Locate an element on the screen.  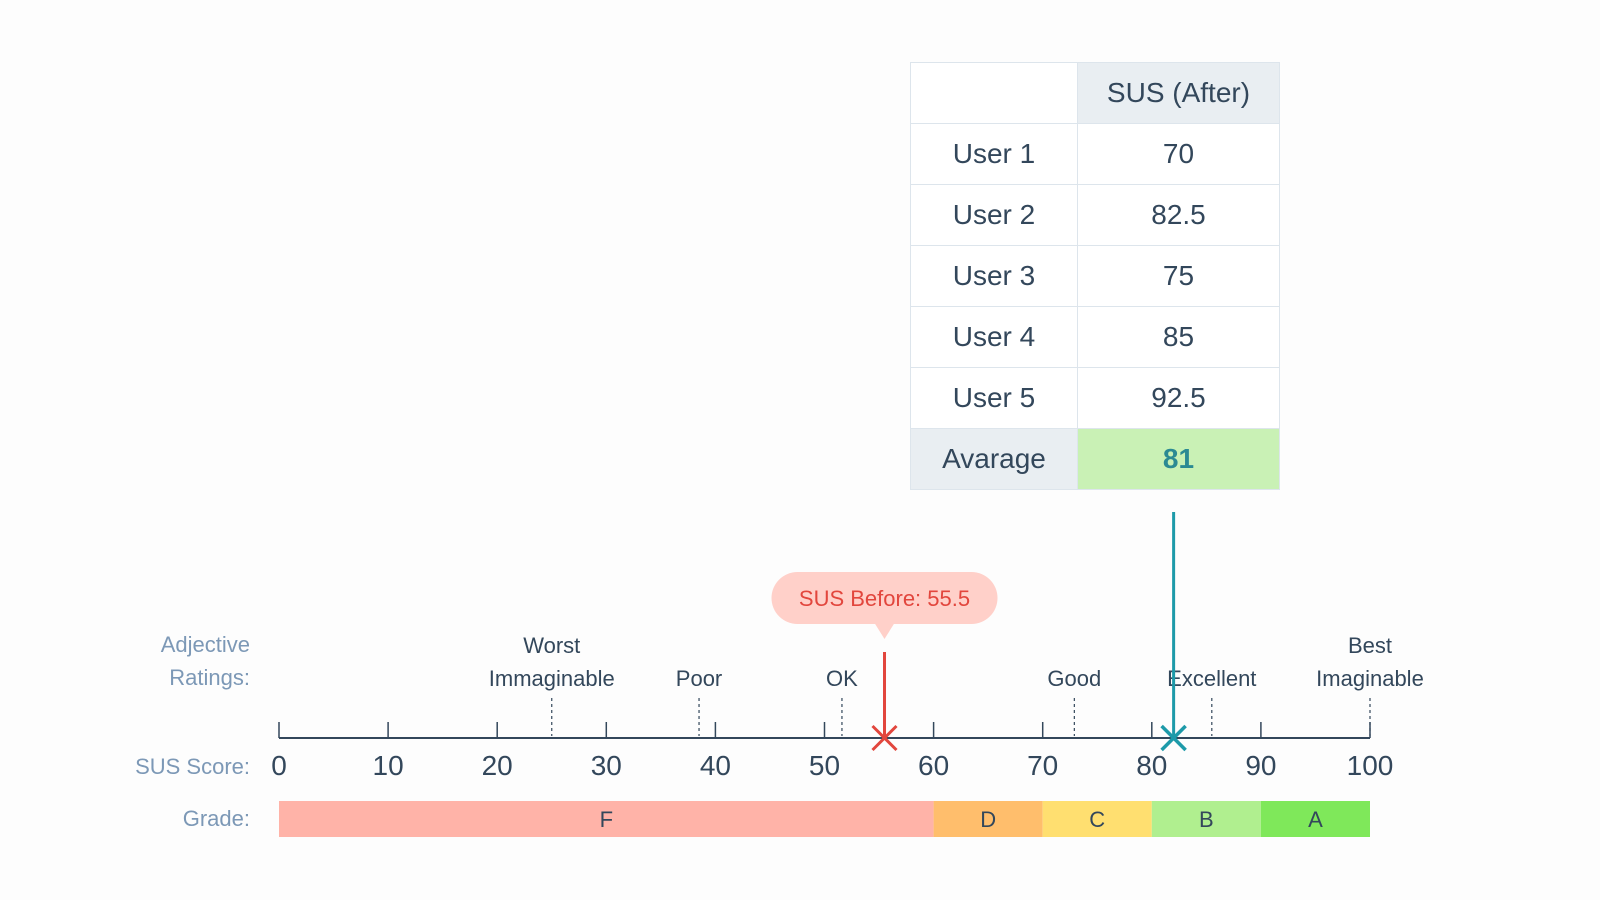
axis-tick-label: 100 is located at coordinates (1370, 765).